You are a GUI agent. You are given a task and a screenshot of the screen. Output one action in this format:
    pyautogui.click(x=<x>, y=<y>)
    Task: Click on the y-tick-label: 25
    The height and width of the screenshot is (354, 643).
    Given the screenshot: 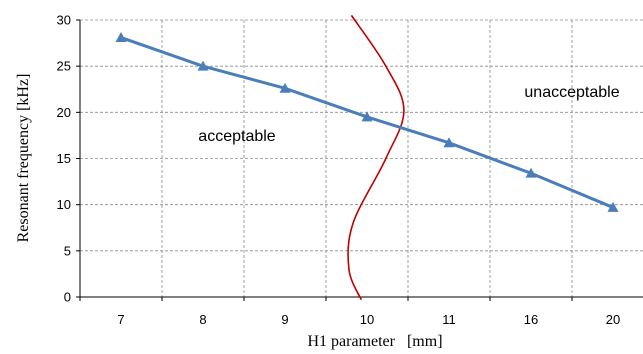 What is the action you would take?
    pyautogui.click(x=64, y=66)
    